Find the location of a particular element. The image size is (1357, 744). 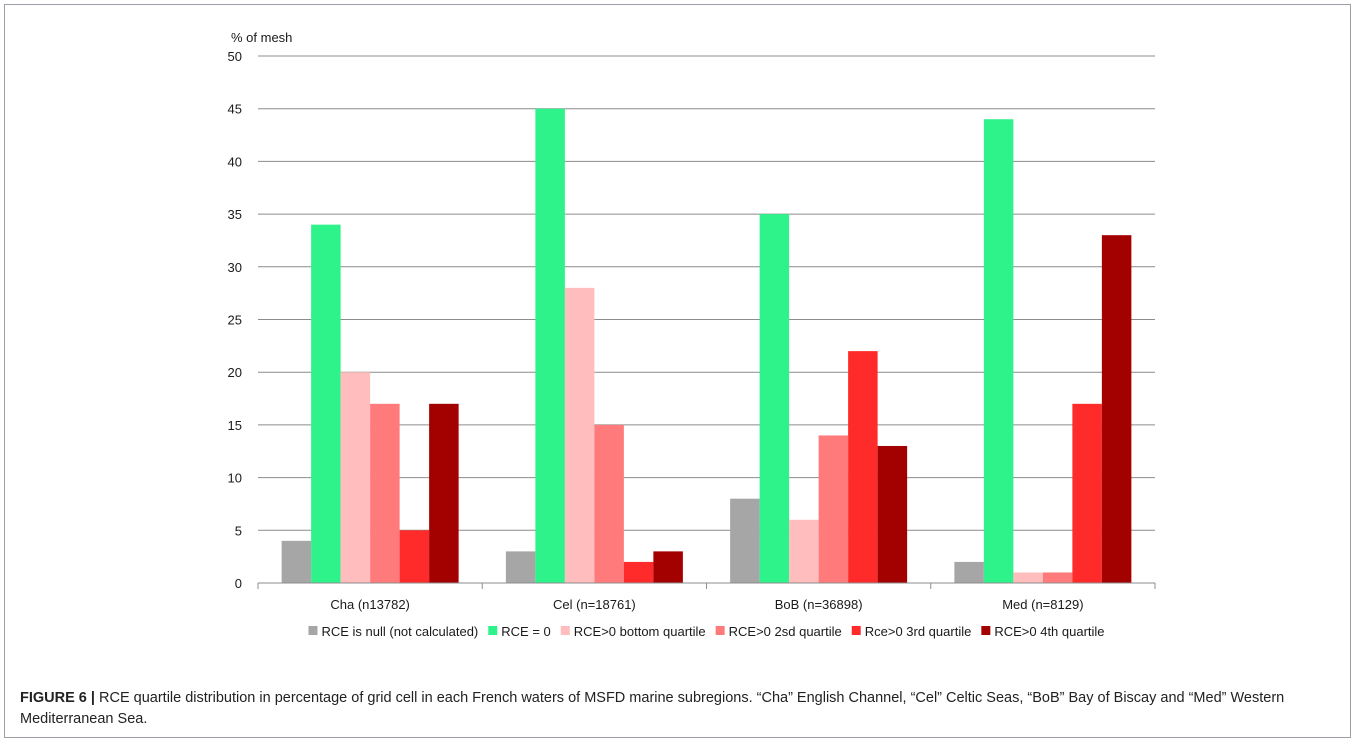

y-axis-label: % of mesh is located at coordinates (261, 37).